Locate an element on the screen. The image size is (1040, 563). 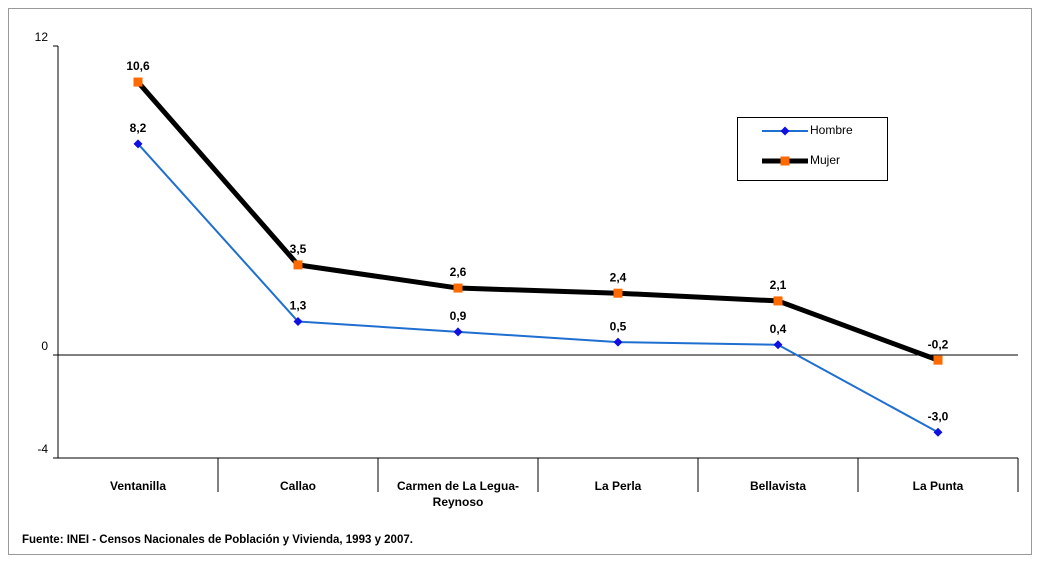
data-label: 8,2 is located at coordinates (138, 128).